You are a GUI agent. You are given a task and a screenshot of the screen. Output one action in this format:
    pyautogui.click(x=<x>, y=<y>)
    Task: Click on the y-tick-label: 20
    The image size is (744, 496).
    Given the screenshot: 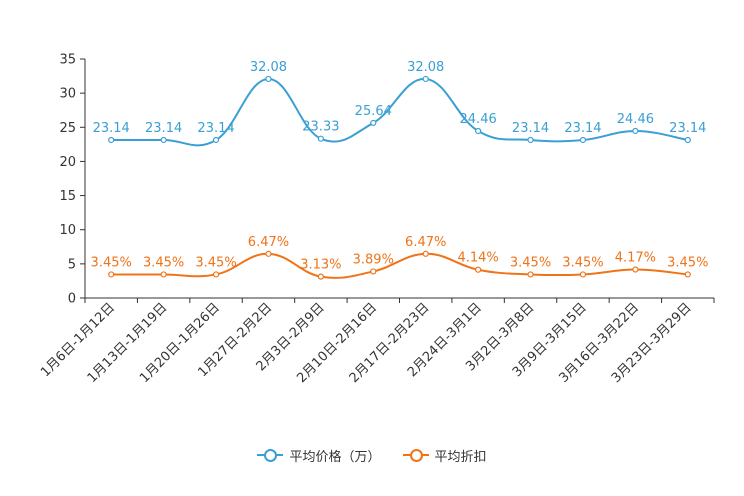 What is the action you would take?
    pyautogui.click(x=67, y=162)
    